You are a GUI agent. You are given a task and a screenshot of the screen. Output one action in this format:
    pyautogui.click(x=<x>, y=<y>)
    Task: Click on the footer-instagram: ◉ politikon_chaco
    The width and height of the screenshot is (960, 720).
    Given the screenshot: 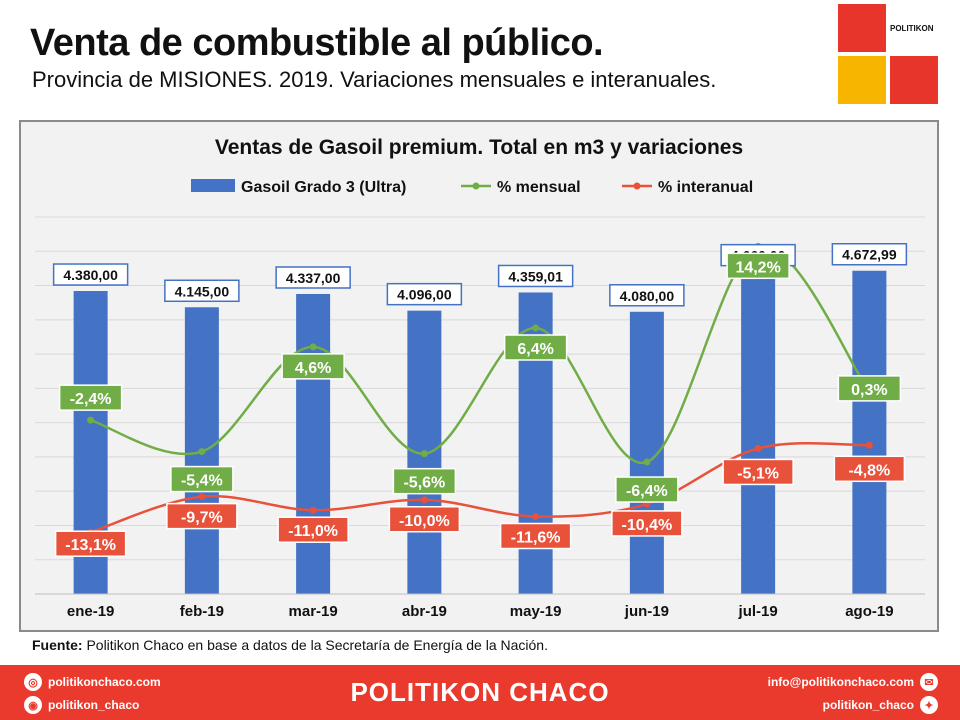 What is the action you would take?
    pyautogui.click(x=81, y=705)
    